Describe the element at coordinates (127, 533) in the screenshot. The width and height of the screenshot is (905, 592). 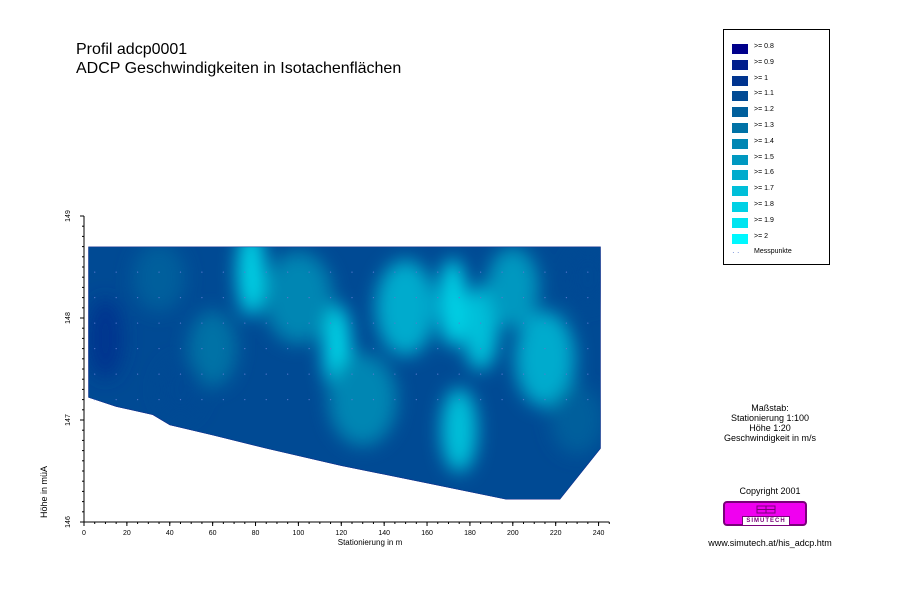
I see `x-tick-label: 20` at that location.